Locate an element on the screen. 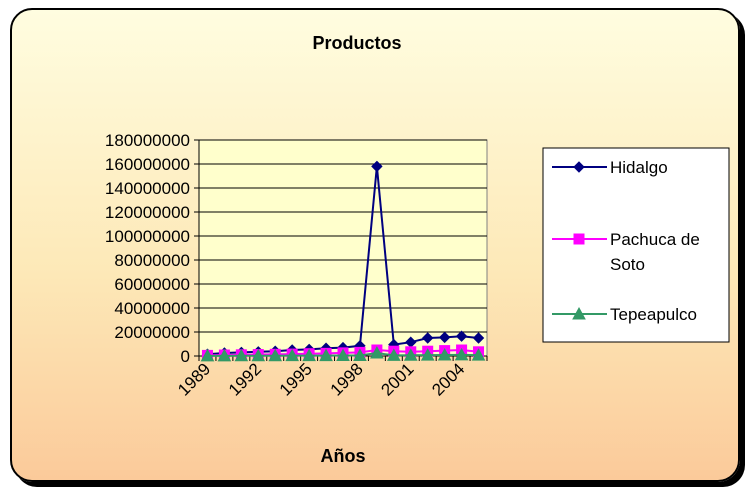 The height and width of the screenshot is (488, 754). y-tick-label: 120000000 is located at coordinates (147, 212).